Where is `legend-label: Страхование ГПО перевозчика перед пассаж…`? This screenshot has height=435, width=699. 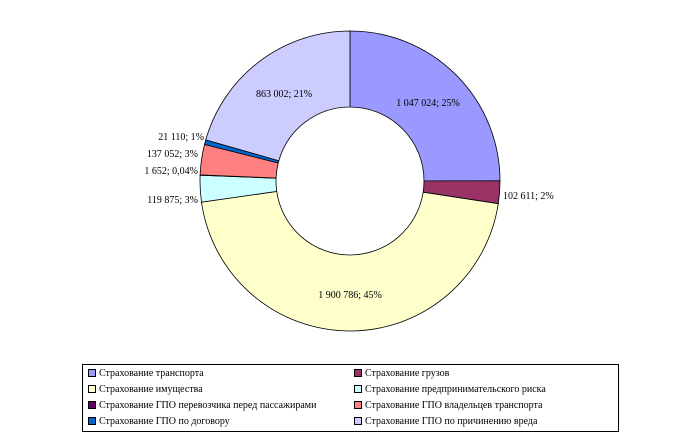
legend-label: Страхование ГПО перевозчика перед пассаж… is located at coordinates (208, 405).